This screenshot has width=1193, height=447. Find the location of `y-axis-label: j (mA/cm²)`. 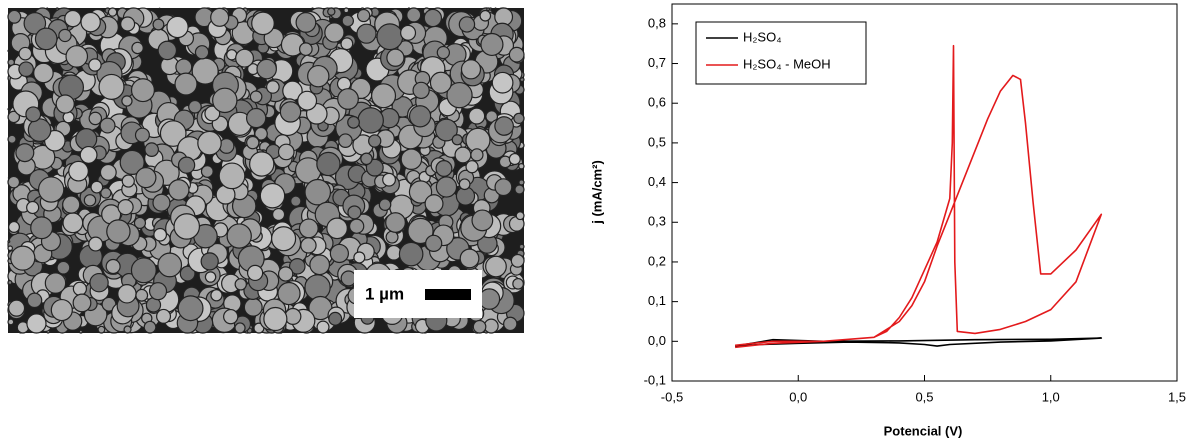

y-axis-label: j (mA/cm²) is located at coordinates (596, 192).